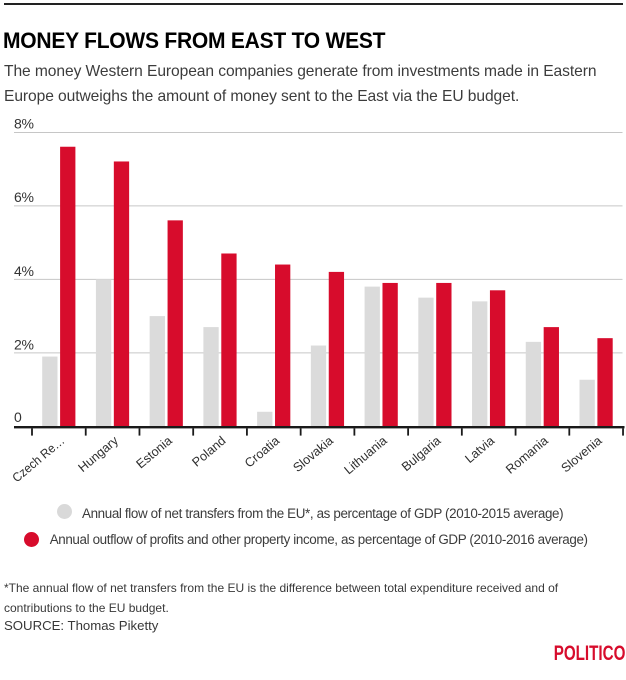  What do you see at coordinates (208, 452) in the screenshot?
I see `svg-text: Poland` at bounding box center [208, 452].